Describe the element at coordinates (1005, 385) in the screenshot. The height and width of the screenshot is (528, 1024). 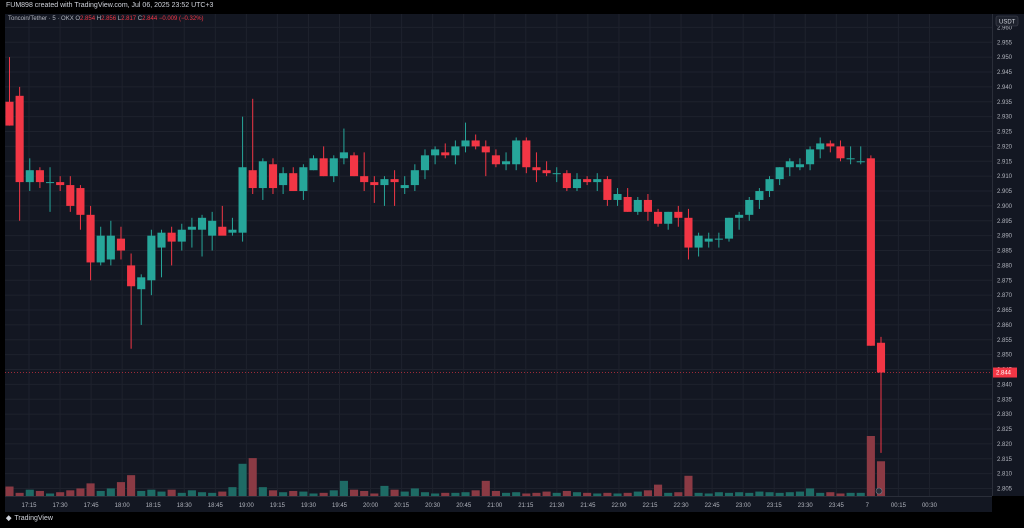
I see `price-tick-label: 2.840` at that location.